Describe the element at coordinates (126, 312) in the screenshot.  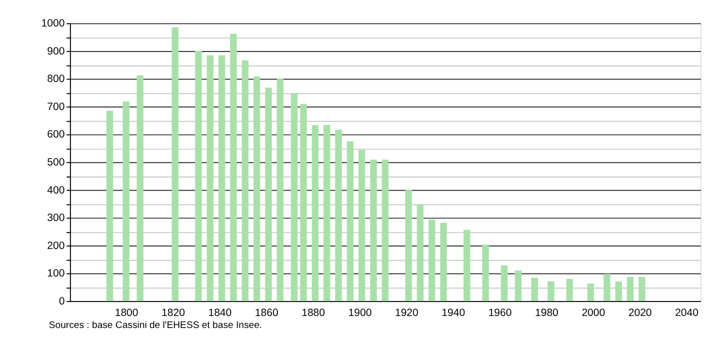
I see `x-tick-label: 1800` at that location.